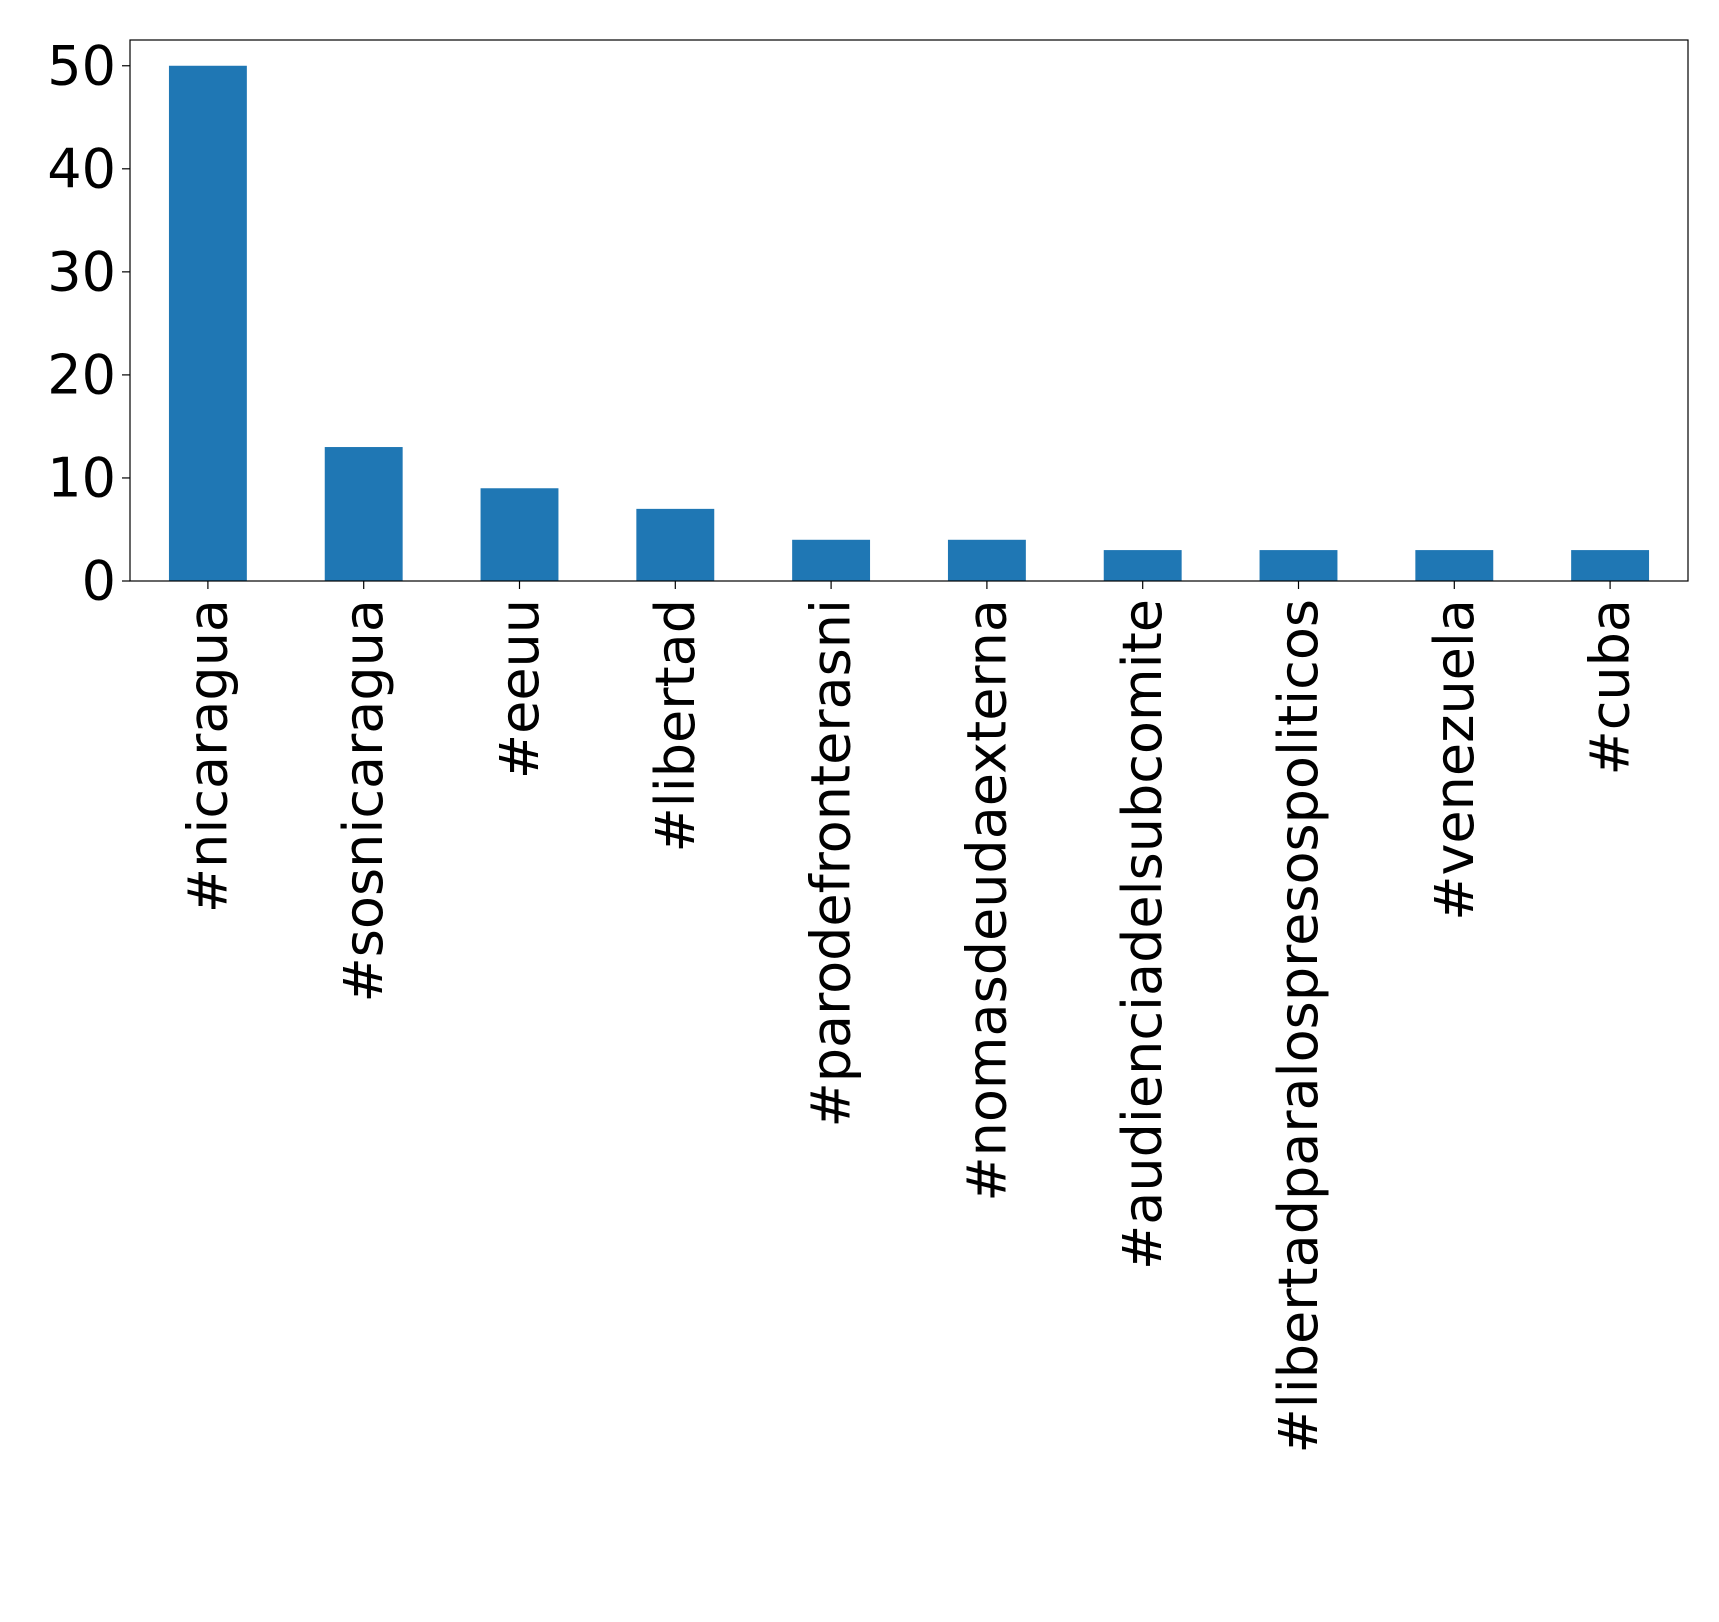 This screenshot has width=1719, height=1622. Describe the element at coordinates (986, 900) in the screenshot. I see `x-tick-label: #nomasdeudaexterna` at that location.